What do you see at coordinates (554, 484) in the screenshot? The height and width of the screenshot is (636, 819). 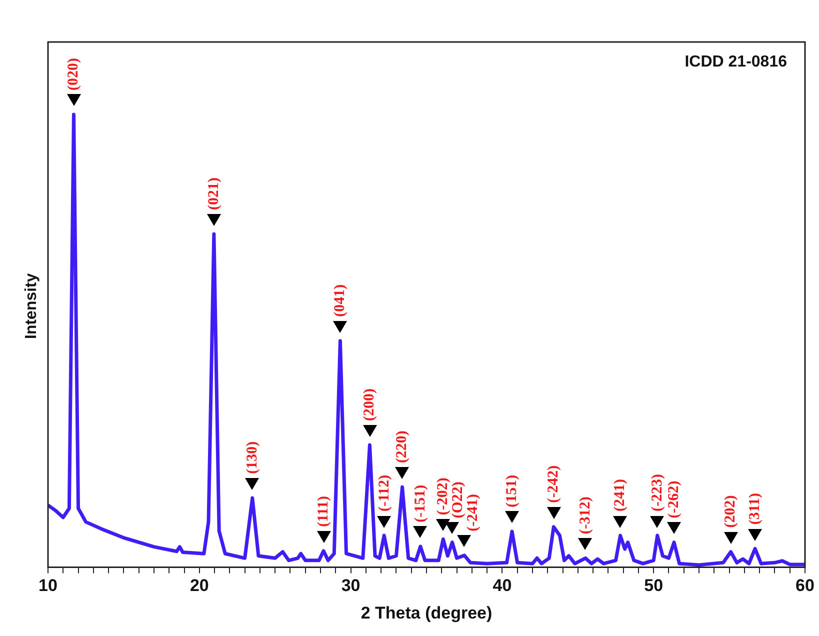 I see `annotation: (-242)` at bounding box center [554, 484].